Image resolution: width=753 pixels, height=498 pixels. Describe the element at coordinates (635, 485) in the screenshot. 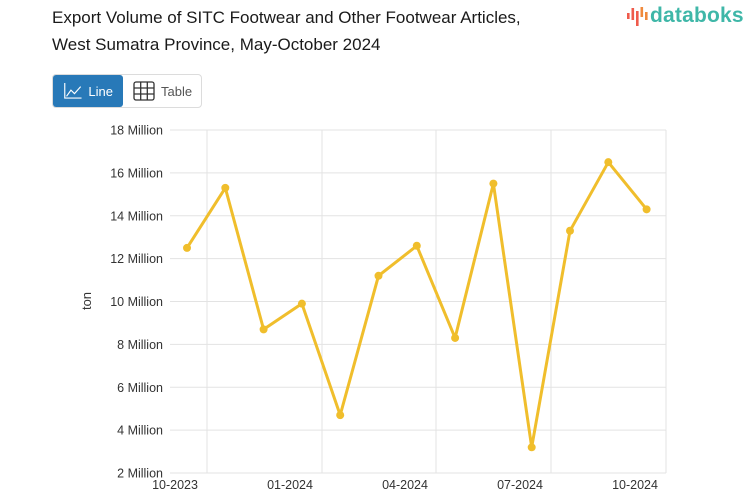

I see `x-tick-label: 10-2024` at that location.